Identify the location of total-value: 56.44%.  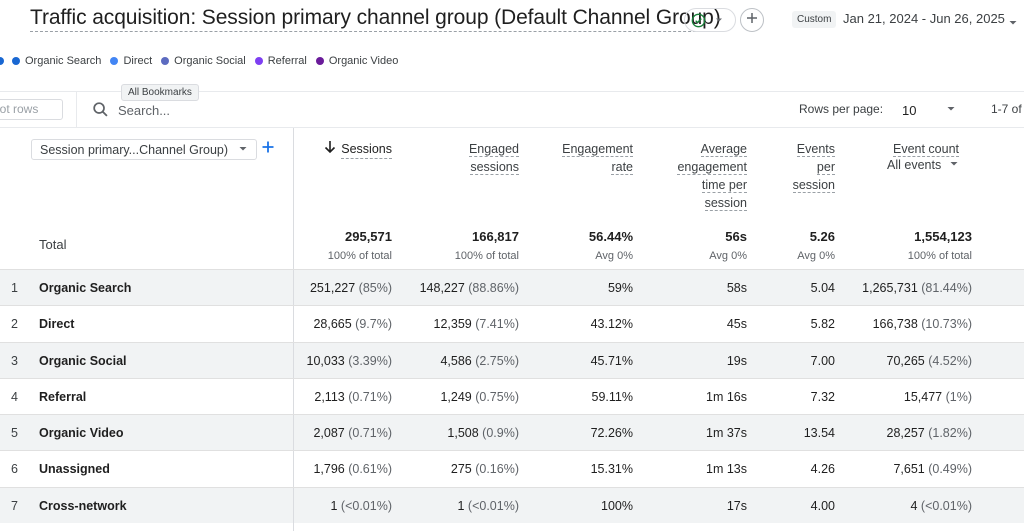
(610, 236).